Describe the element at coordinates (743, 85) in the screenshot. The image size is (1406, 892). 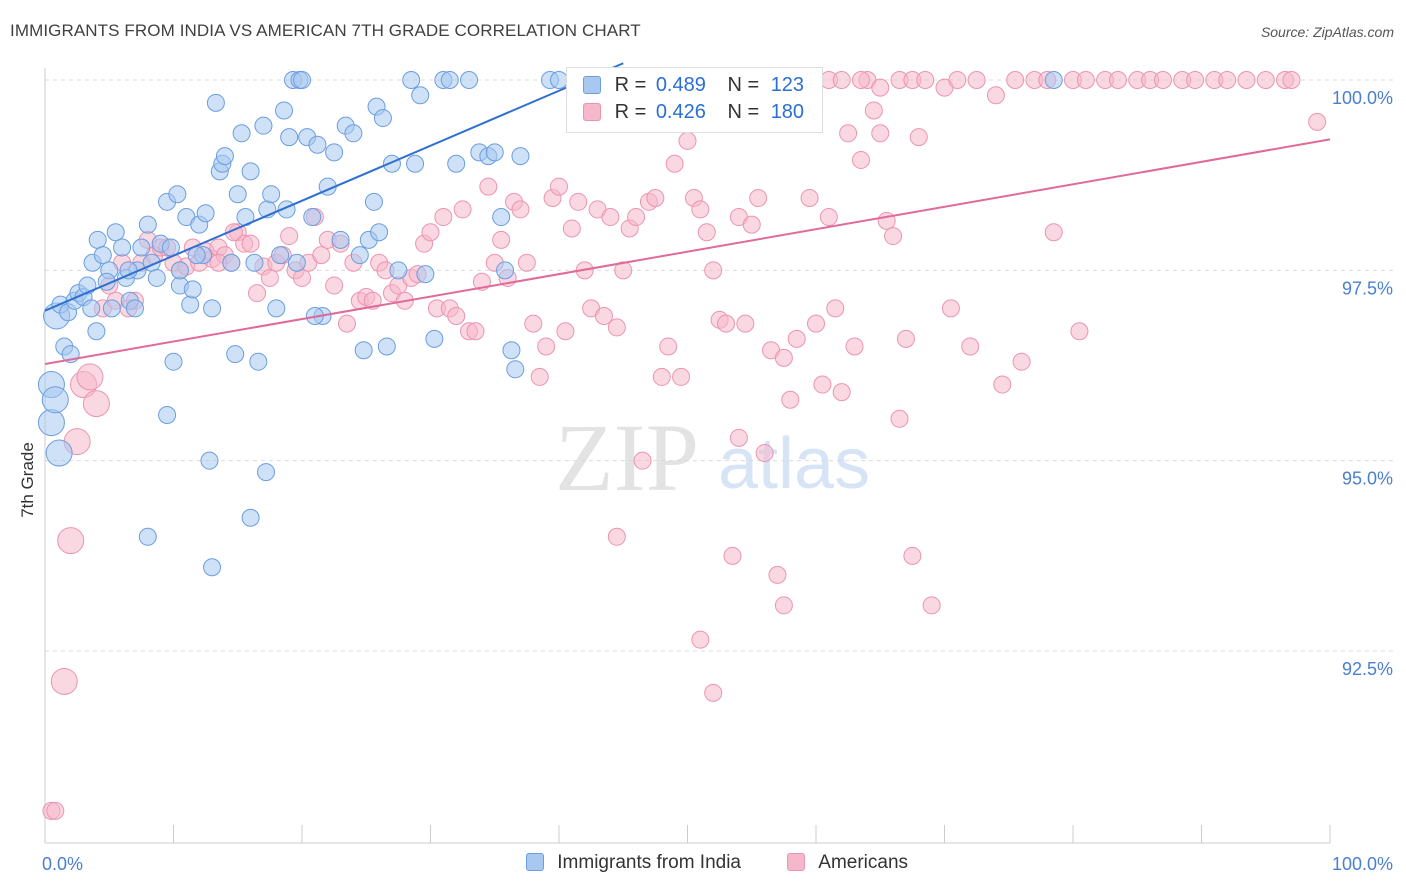
I see `legend-n-label: N =` at that location.